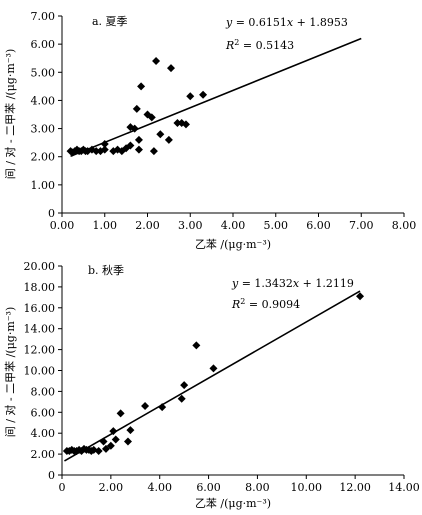 The height and width of the screenshot is (515, 422). I want to click on chart-summer-equation: y = 0.6151x + 1.8953, so click(286, 22).